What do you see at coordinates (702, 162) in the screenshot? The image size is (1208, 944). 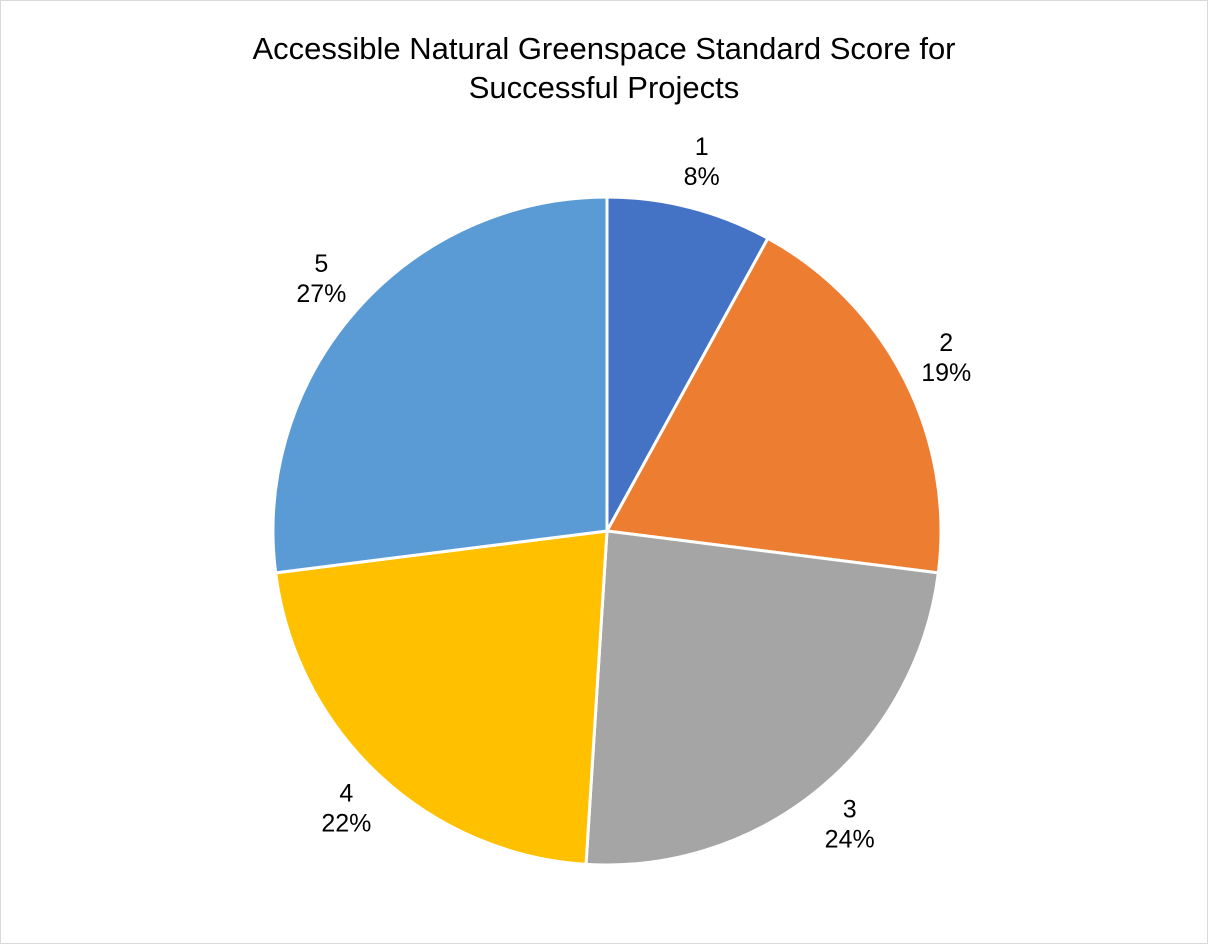 I see `data-label-1: 18%` at bounding box center [702, 162].